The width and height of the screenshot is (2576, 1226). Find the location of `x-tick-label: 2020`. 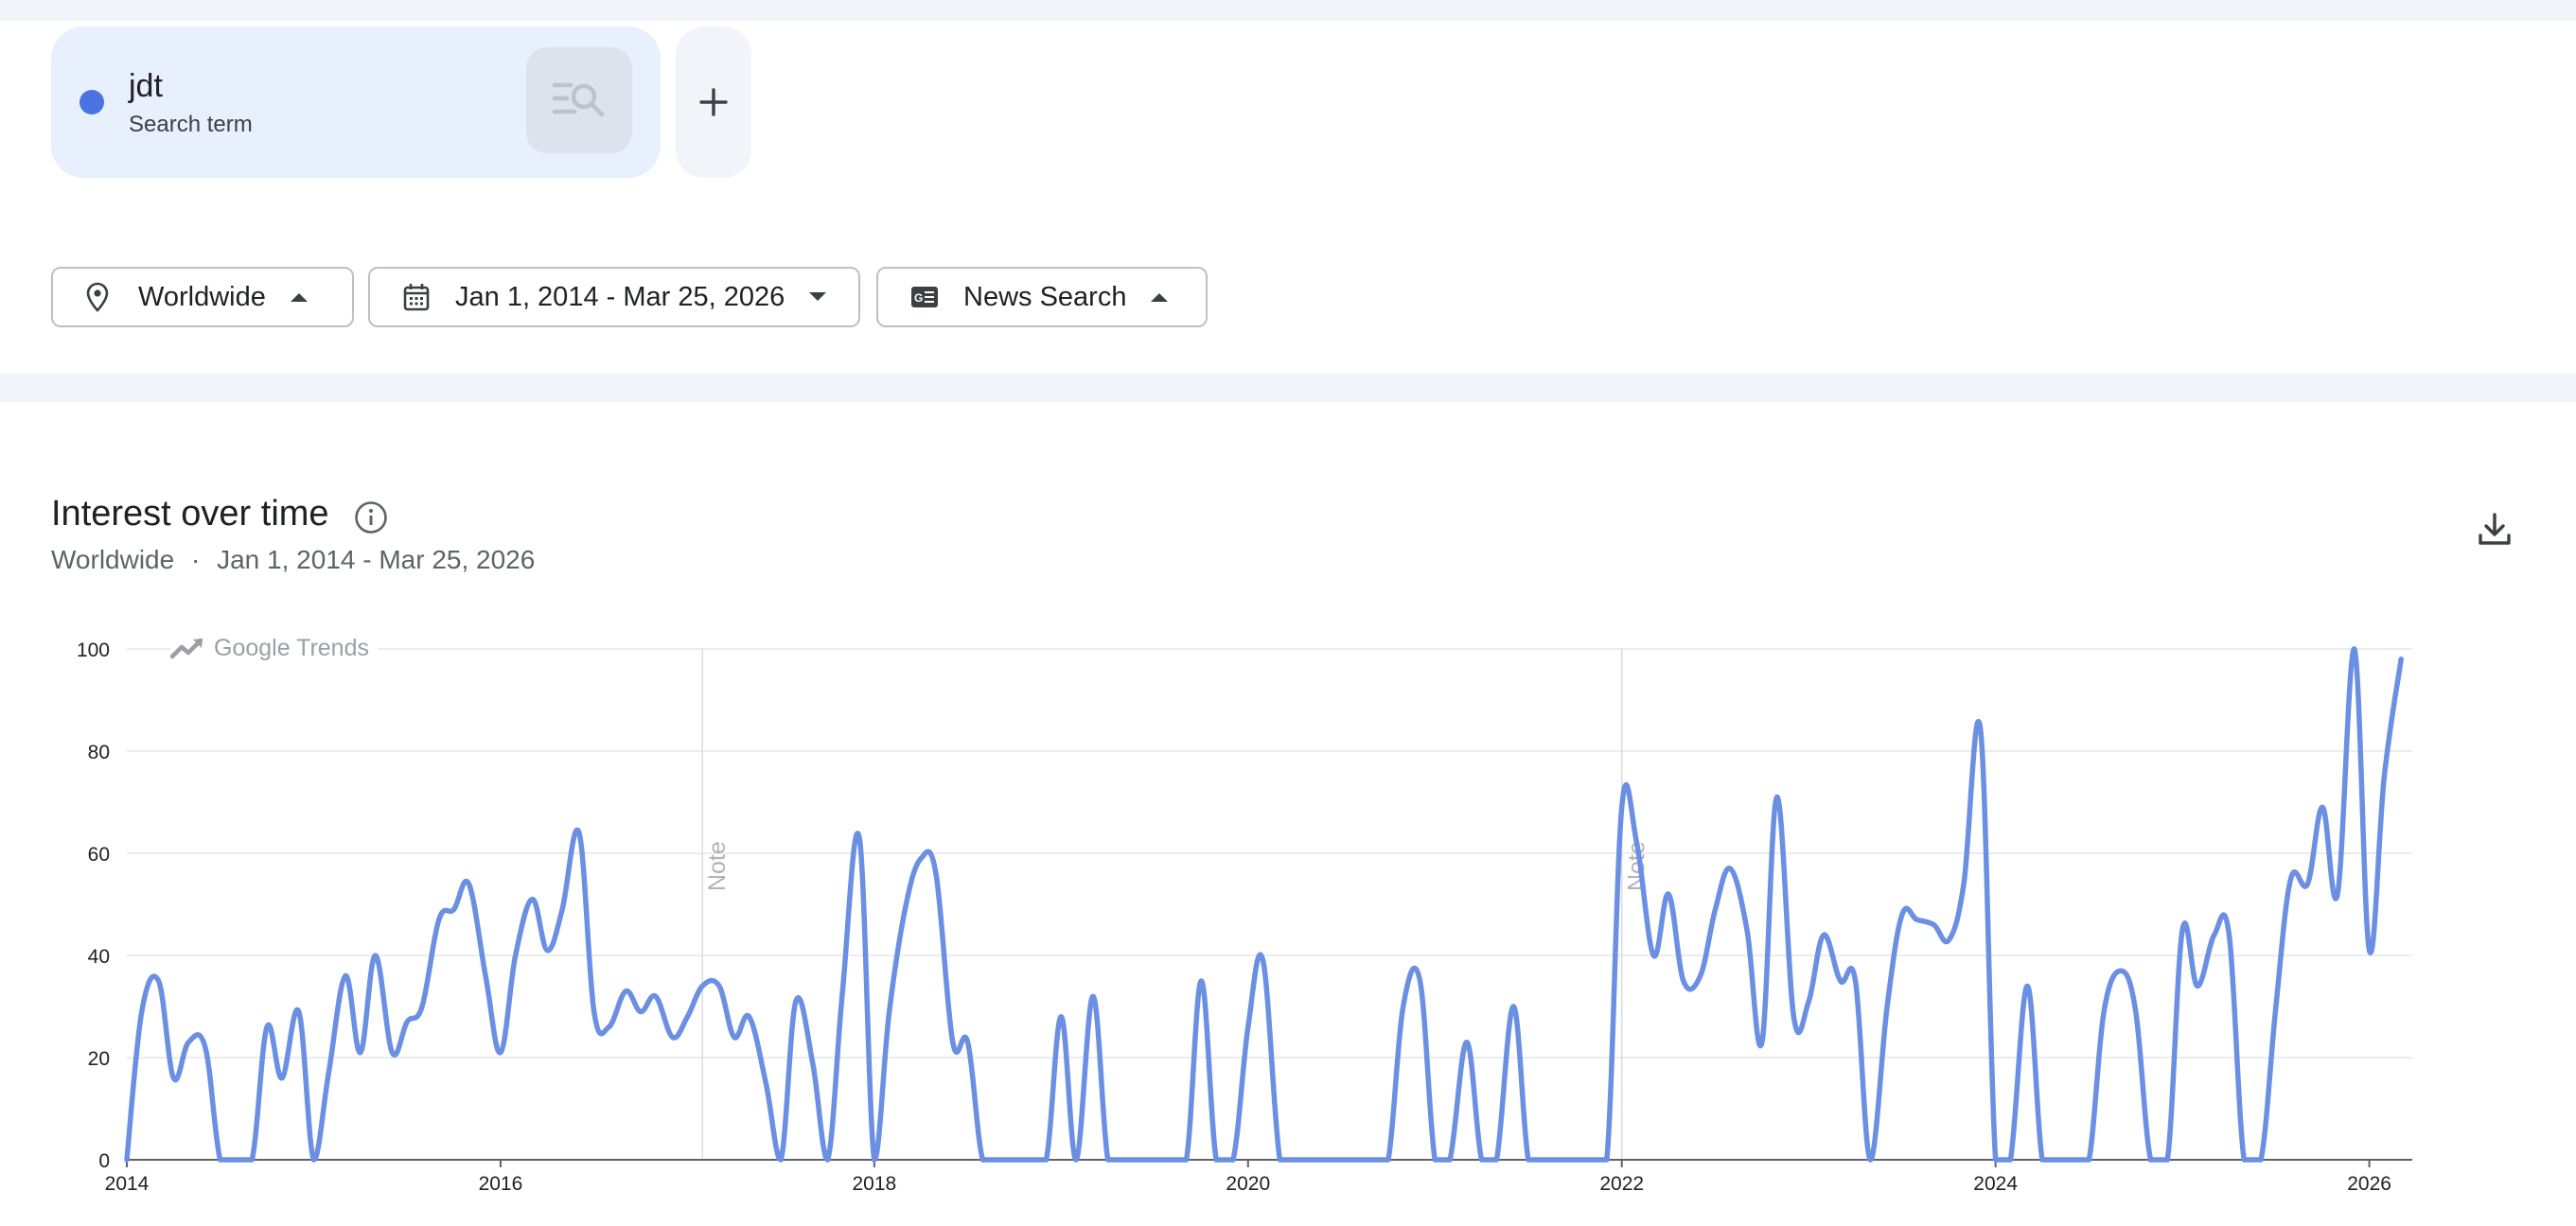

x-tick-label: 2020 is located at coordinates (1248, 1184).